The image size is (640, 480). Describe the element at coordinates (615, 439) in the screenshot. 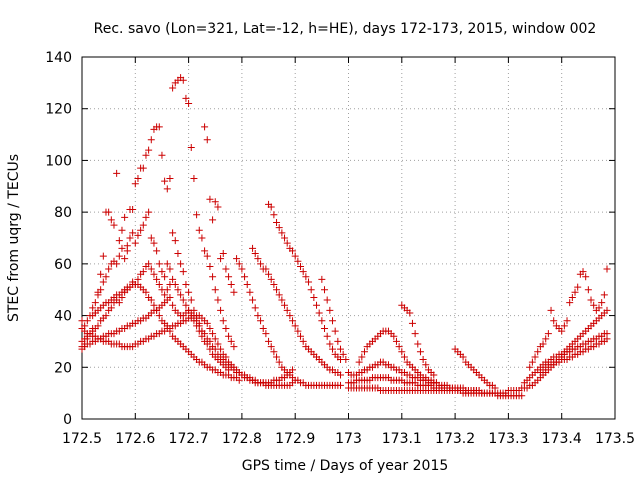

I see `x-tick-label: 173.5` at that location.